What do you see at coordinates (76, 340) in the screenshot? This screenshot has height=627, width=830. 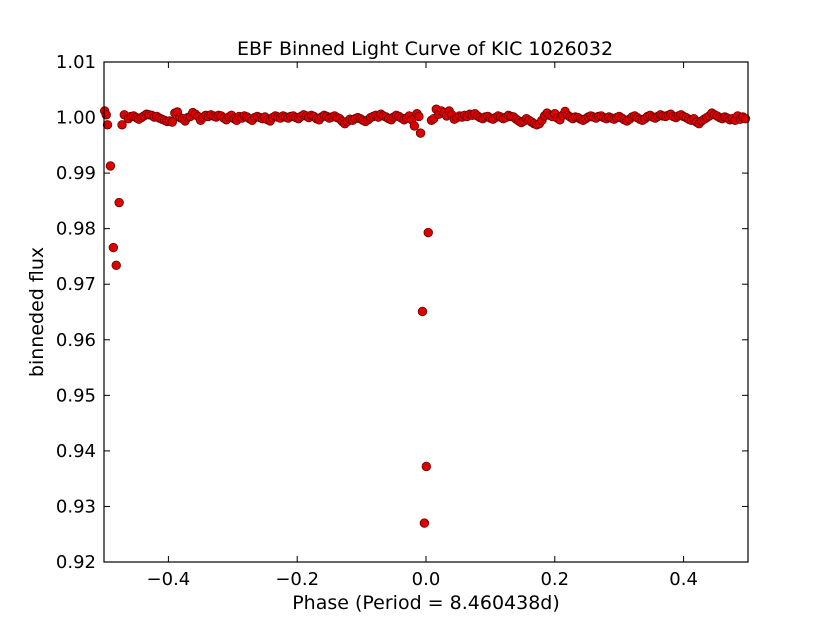 I see `y-tick-label: 0.96` at bounding box center [76, 340].